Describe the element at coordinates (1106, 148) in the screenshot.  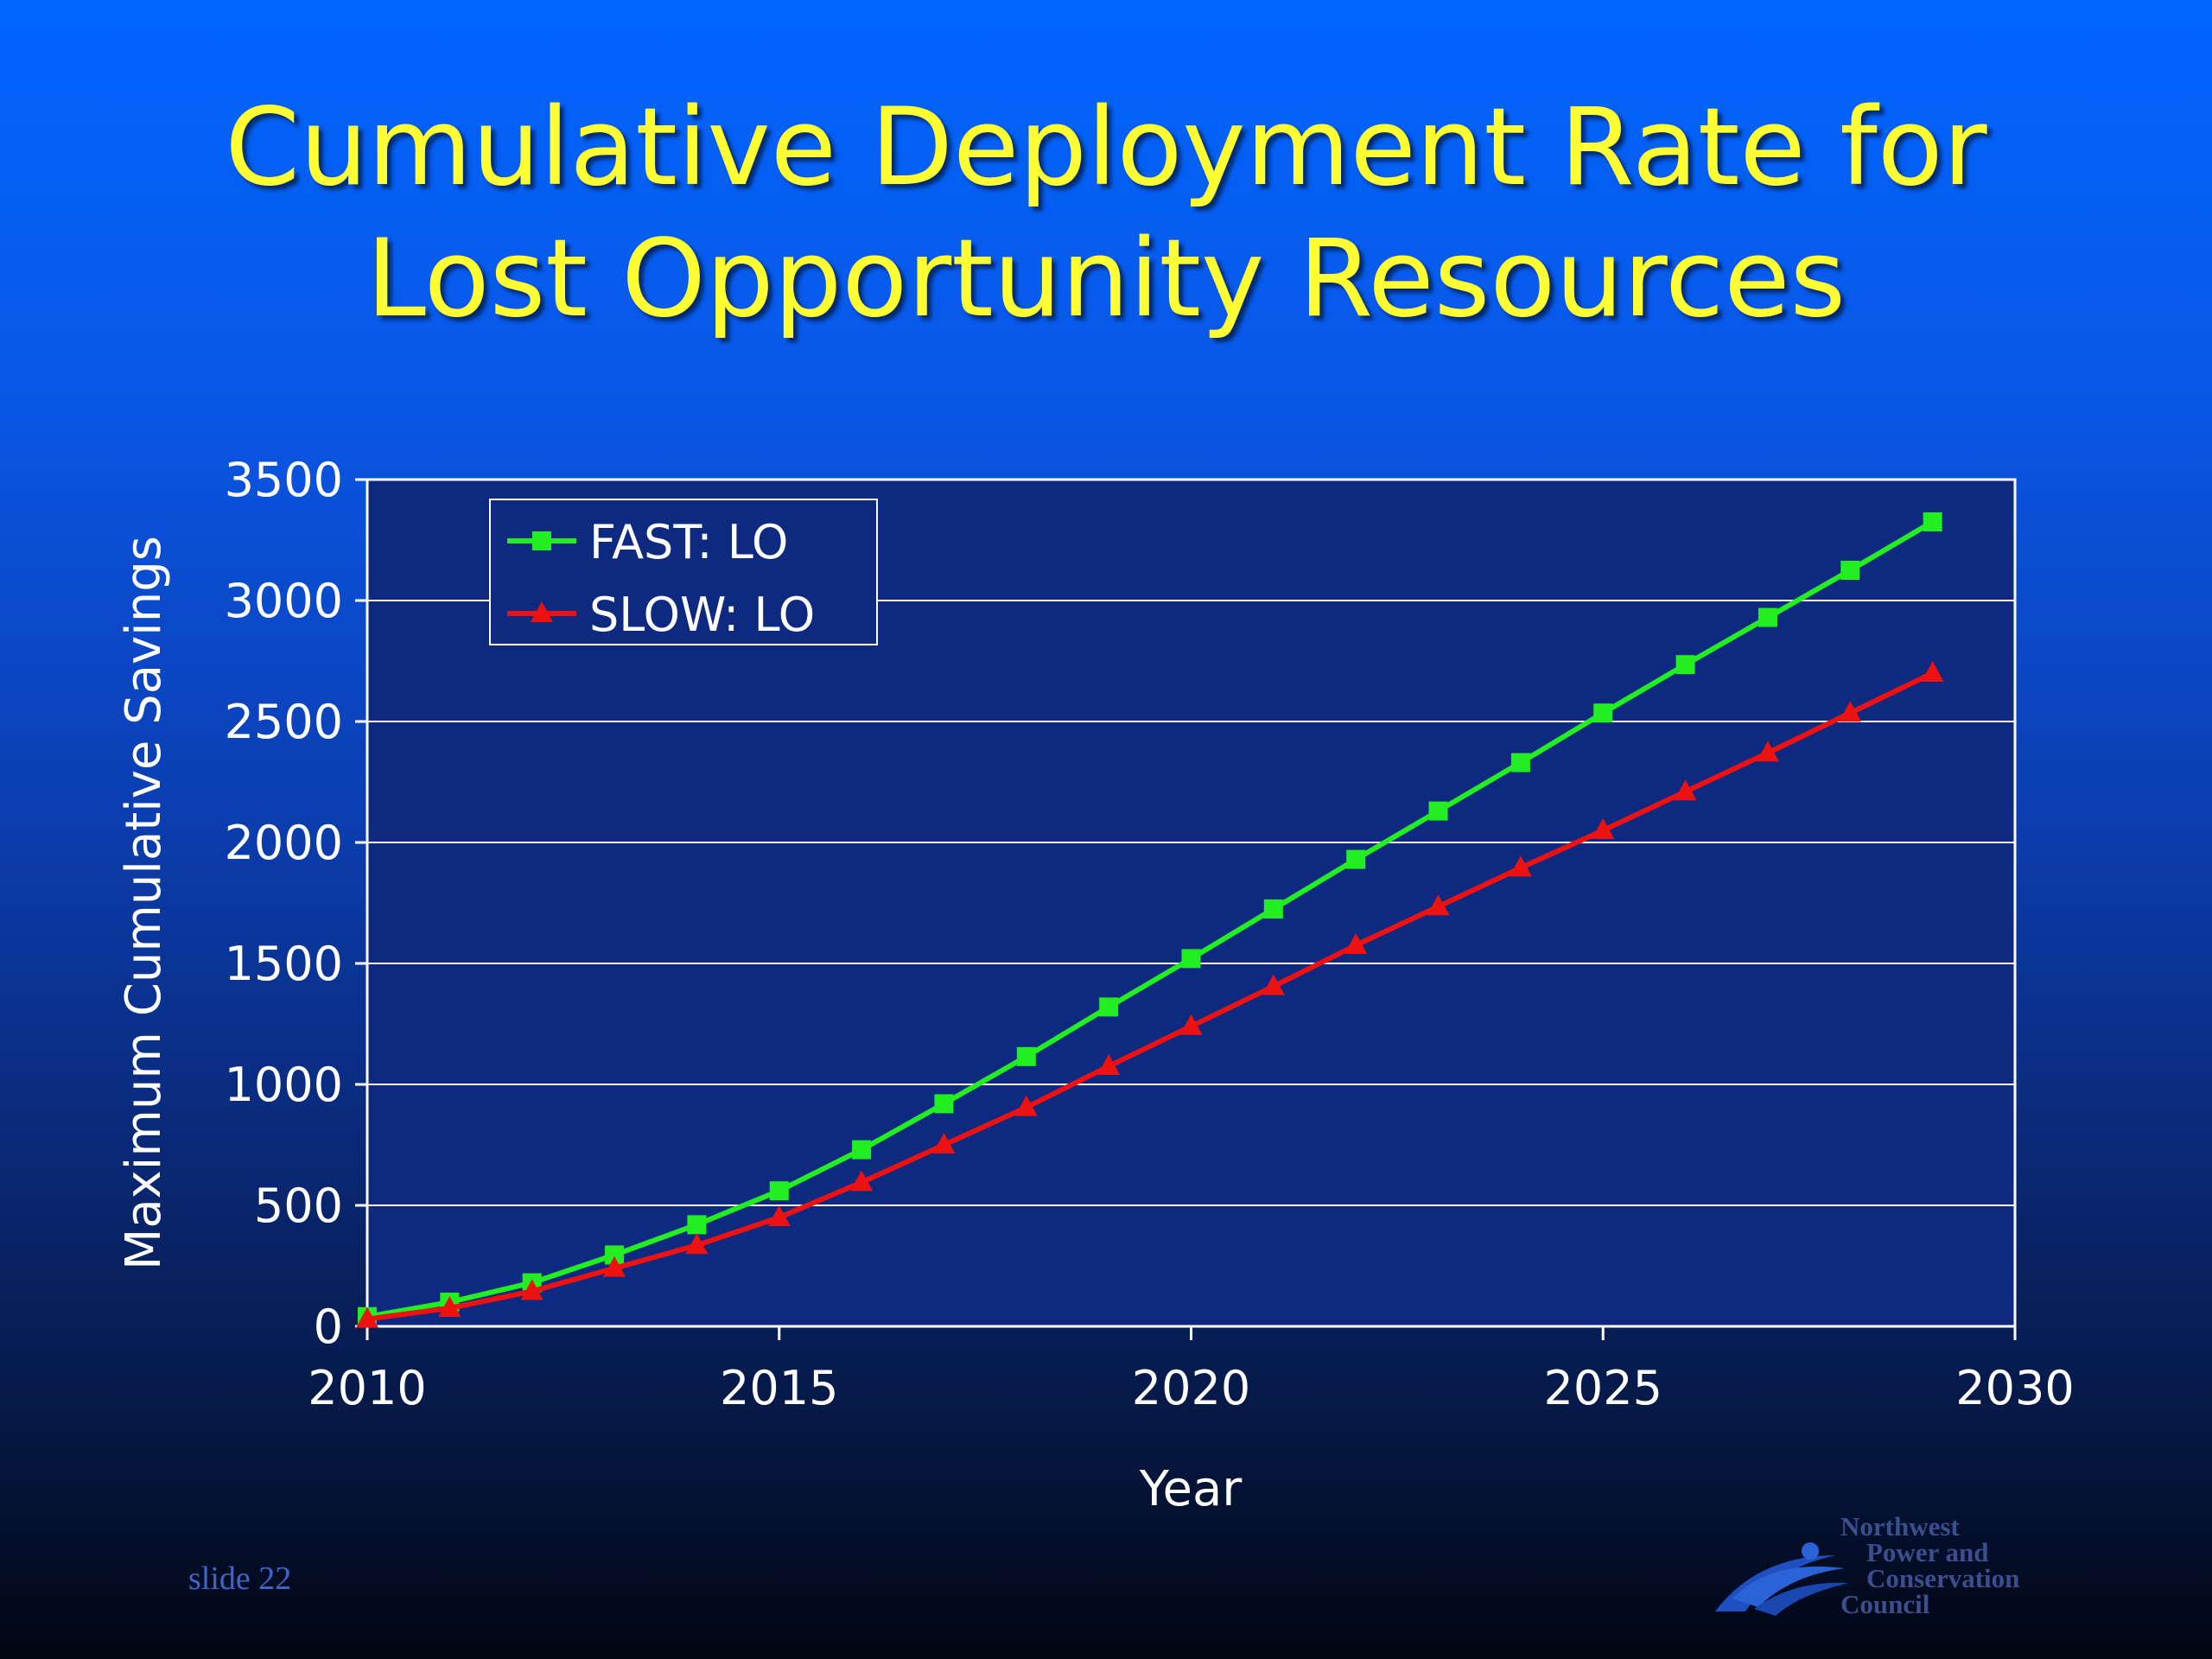
I see `title-line-1: Cumulative Deployment Rate for` at that location.